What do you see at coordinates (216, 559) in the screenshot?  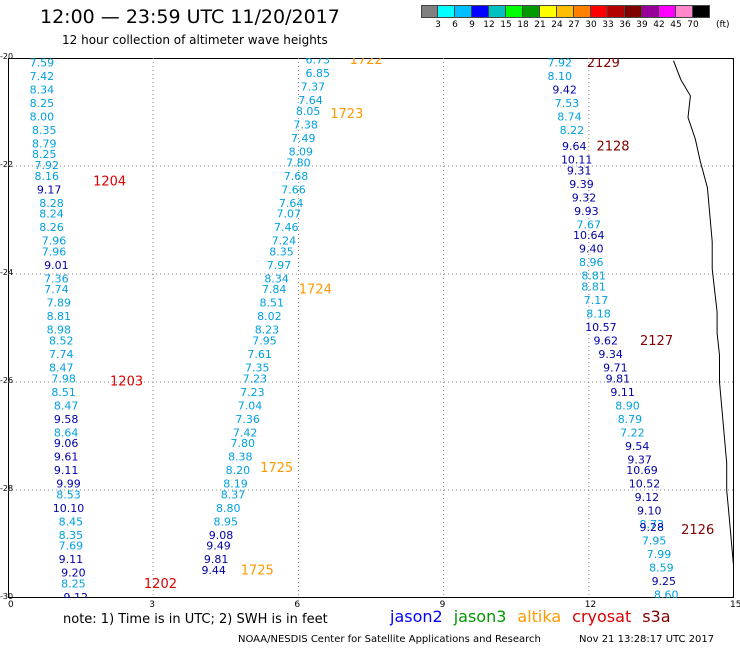 I see `wave-height-label: 9.81` at bounding box center [216, 559].